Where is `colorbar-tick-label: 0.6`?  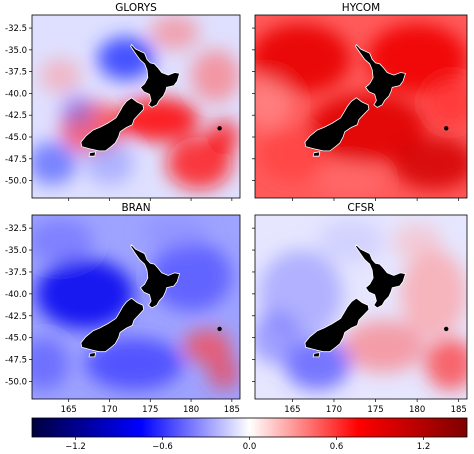
colorbar-tick-label: 0.6 is located at coordinates (337, 446).